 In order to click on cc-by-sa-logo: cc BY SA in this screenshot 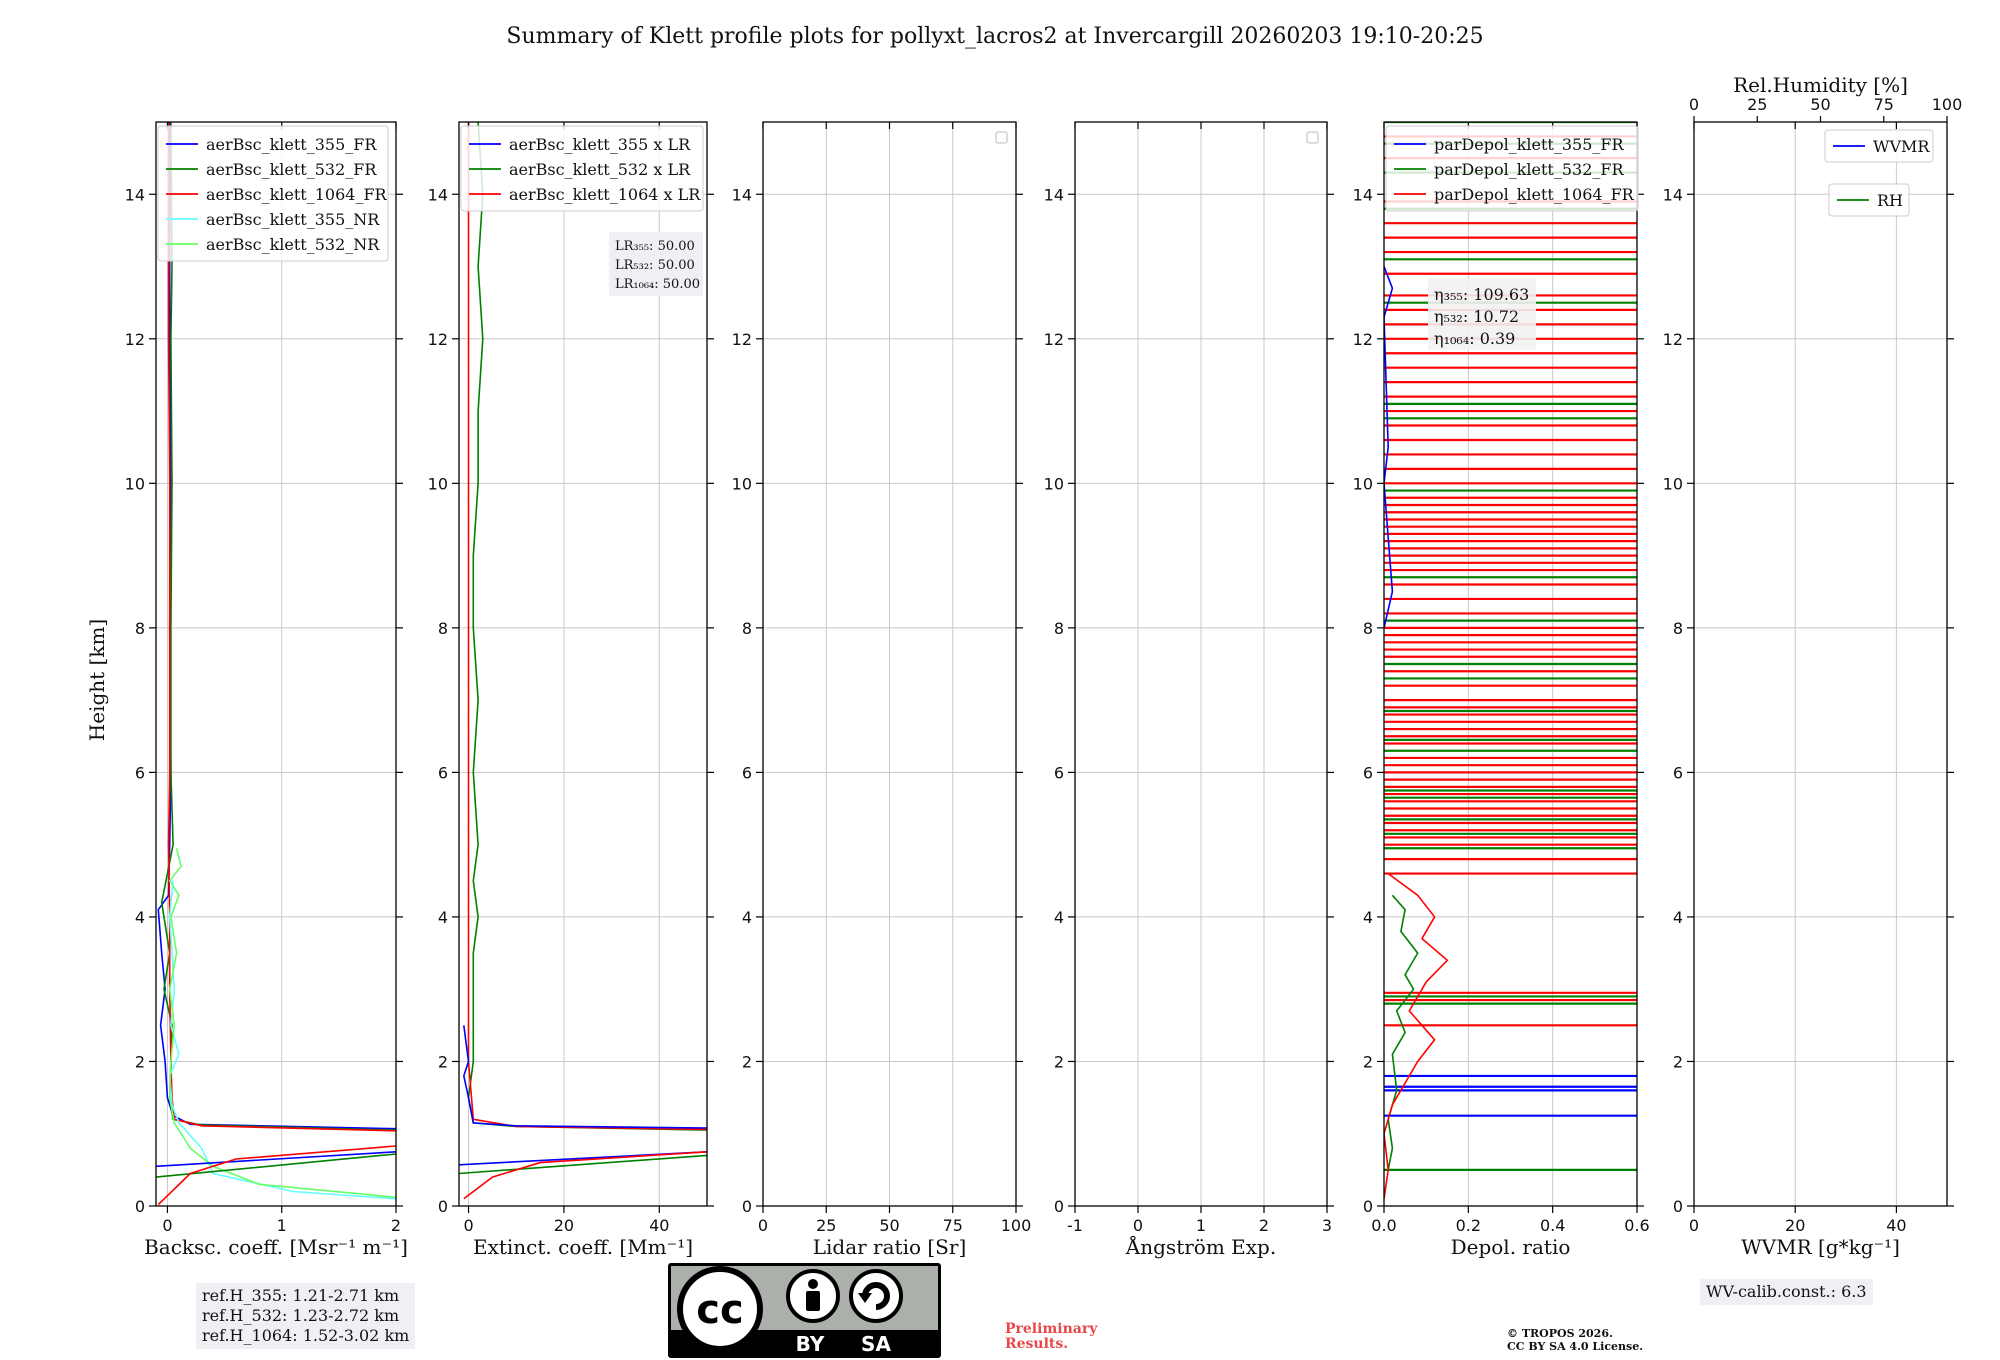, I will do `click(804, 1310)`.